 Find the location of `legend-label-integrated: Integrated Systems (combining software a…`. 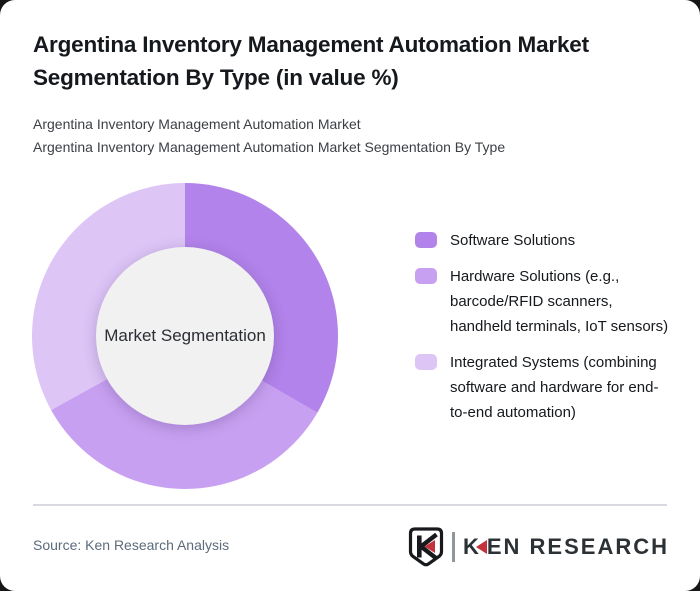

legend-label-integrated: Integrated Systems (combining software a… is located at coordinates (554, 387).